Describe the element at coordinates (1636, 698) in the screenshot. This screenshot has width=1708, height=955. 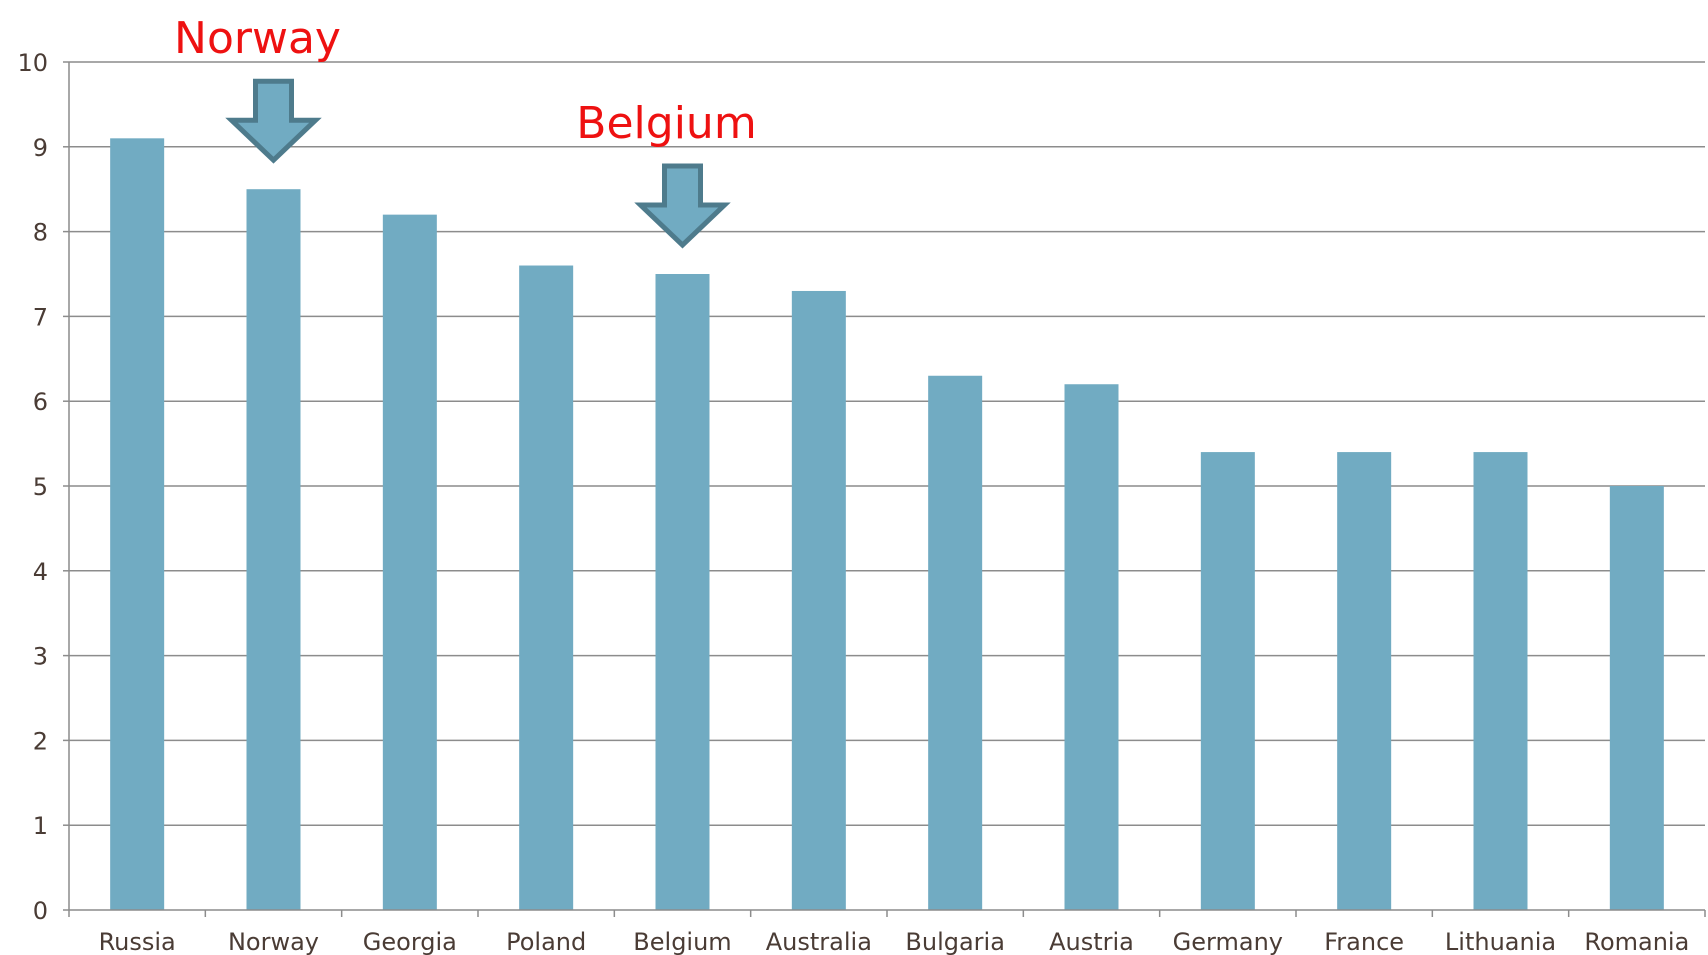
I see `bar-romania` at that location.